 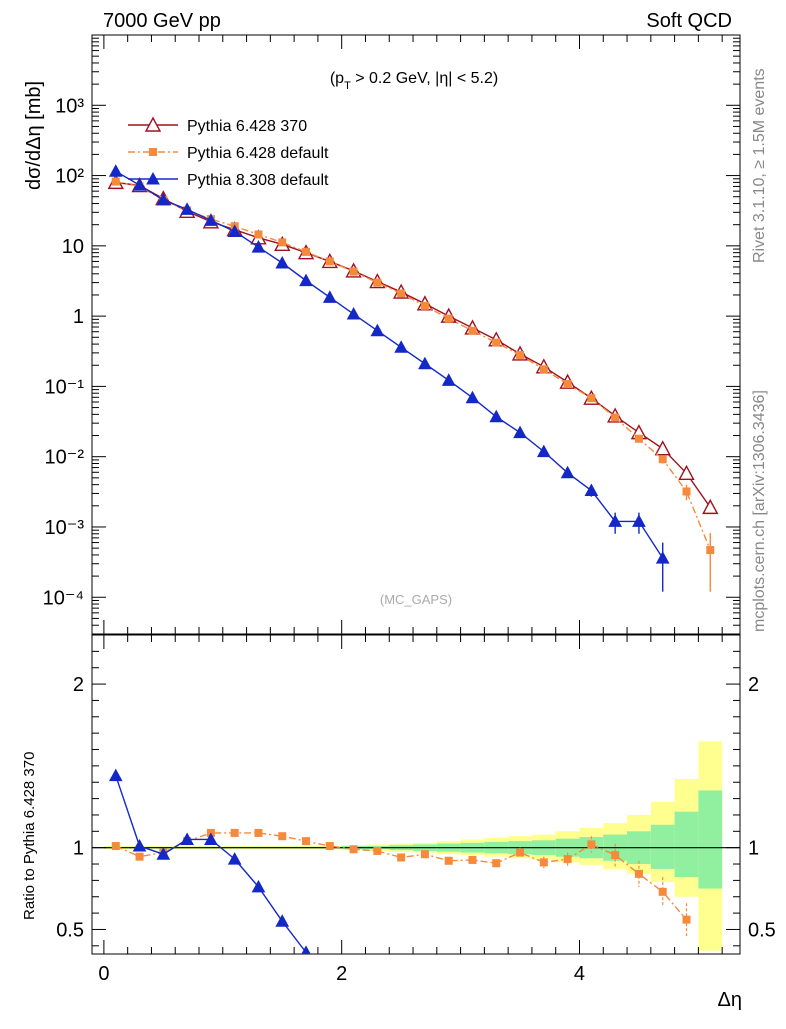 I want to click on header-left-title: 7000 GeV pp, so click(x=162, y=21).